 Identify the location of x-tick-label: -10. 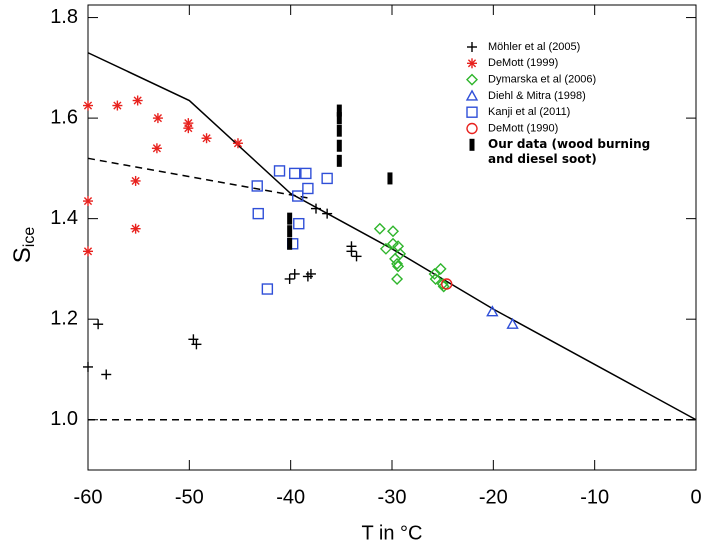
(594, 497).